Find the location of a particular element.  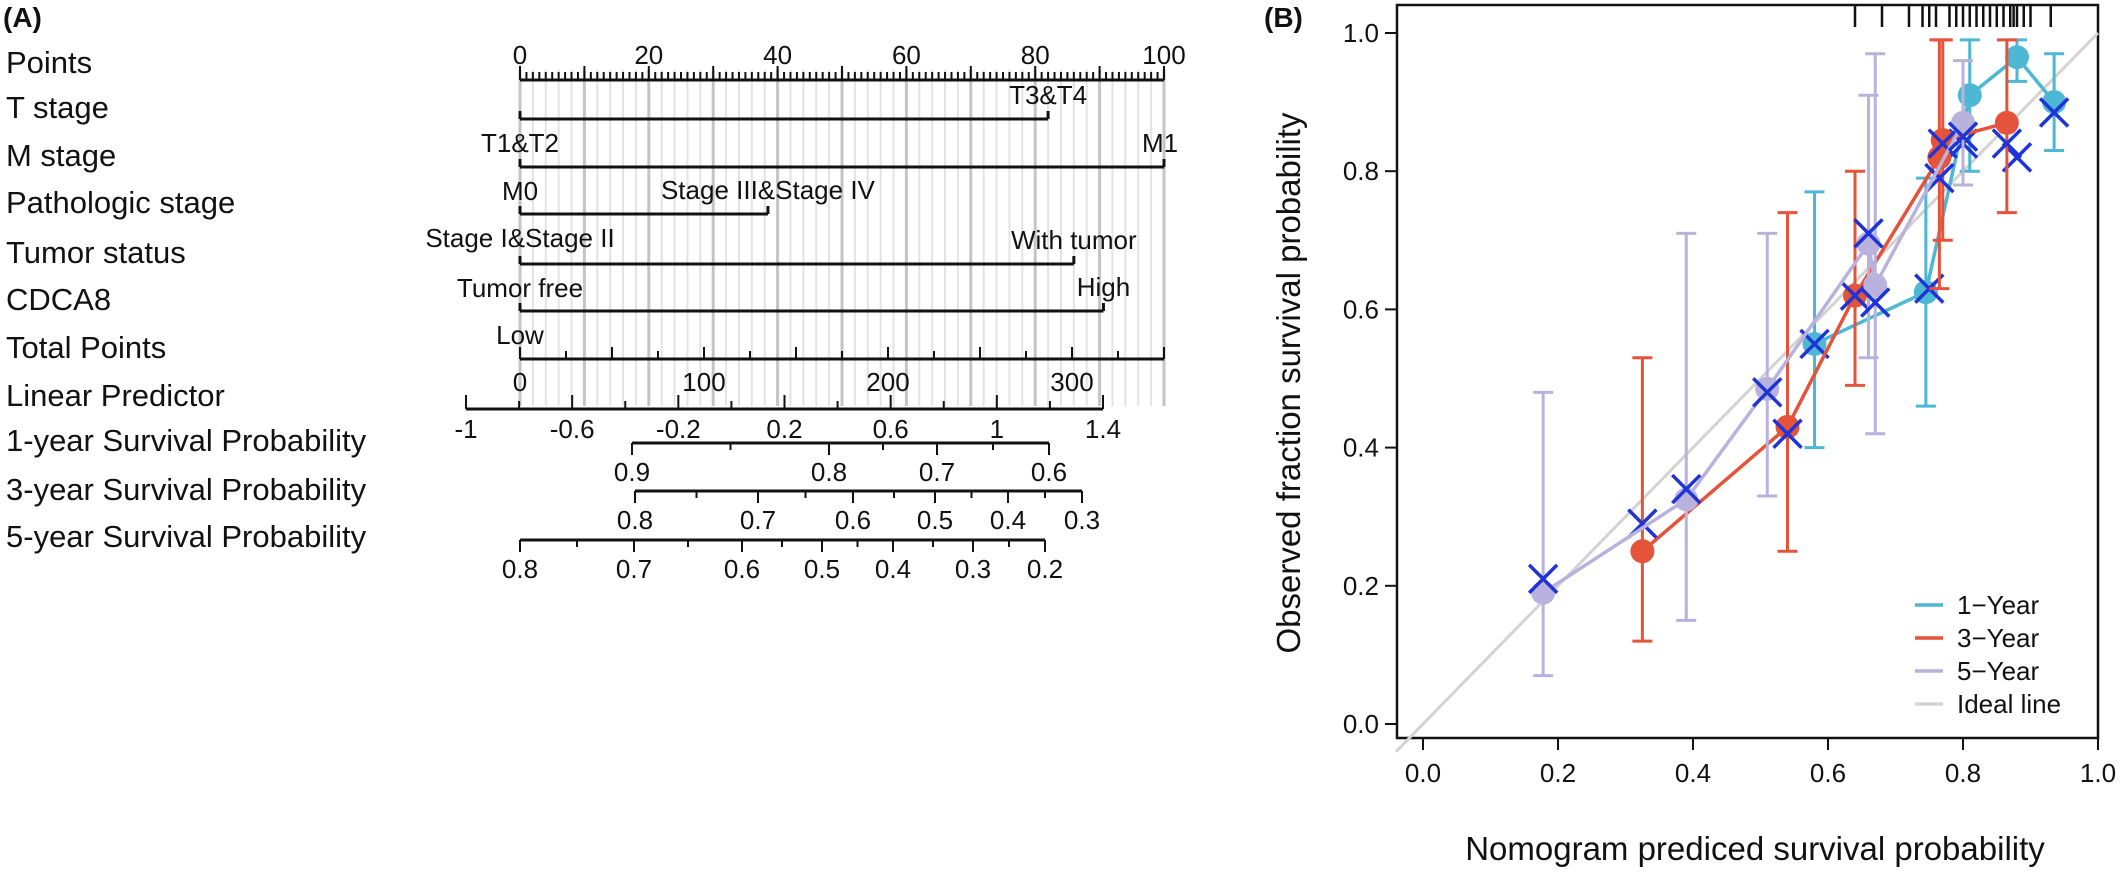

legend-label: 5−Year is located at coordinates (1998, 671).